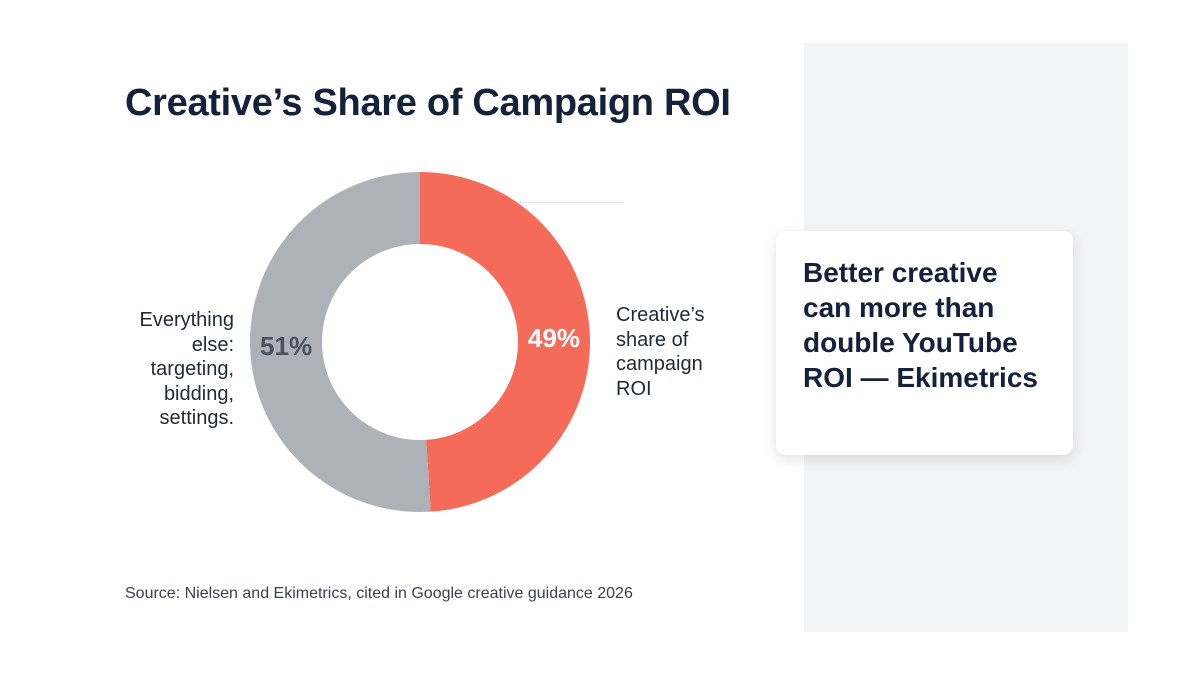 Image resolution: width=1200 pixels, height=675 pixels. What do you see at coordinates (286, 346) in the screenshot?
I see `slice-label-everything-else: 51%` at bounding box center [286, 346].